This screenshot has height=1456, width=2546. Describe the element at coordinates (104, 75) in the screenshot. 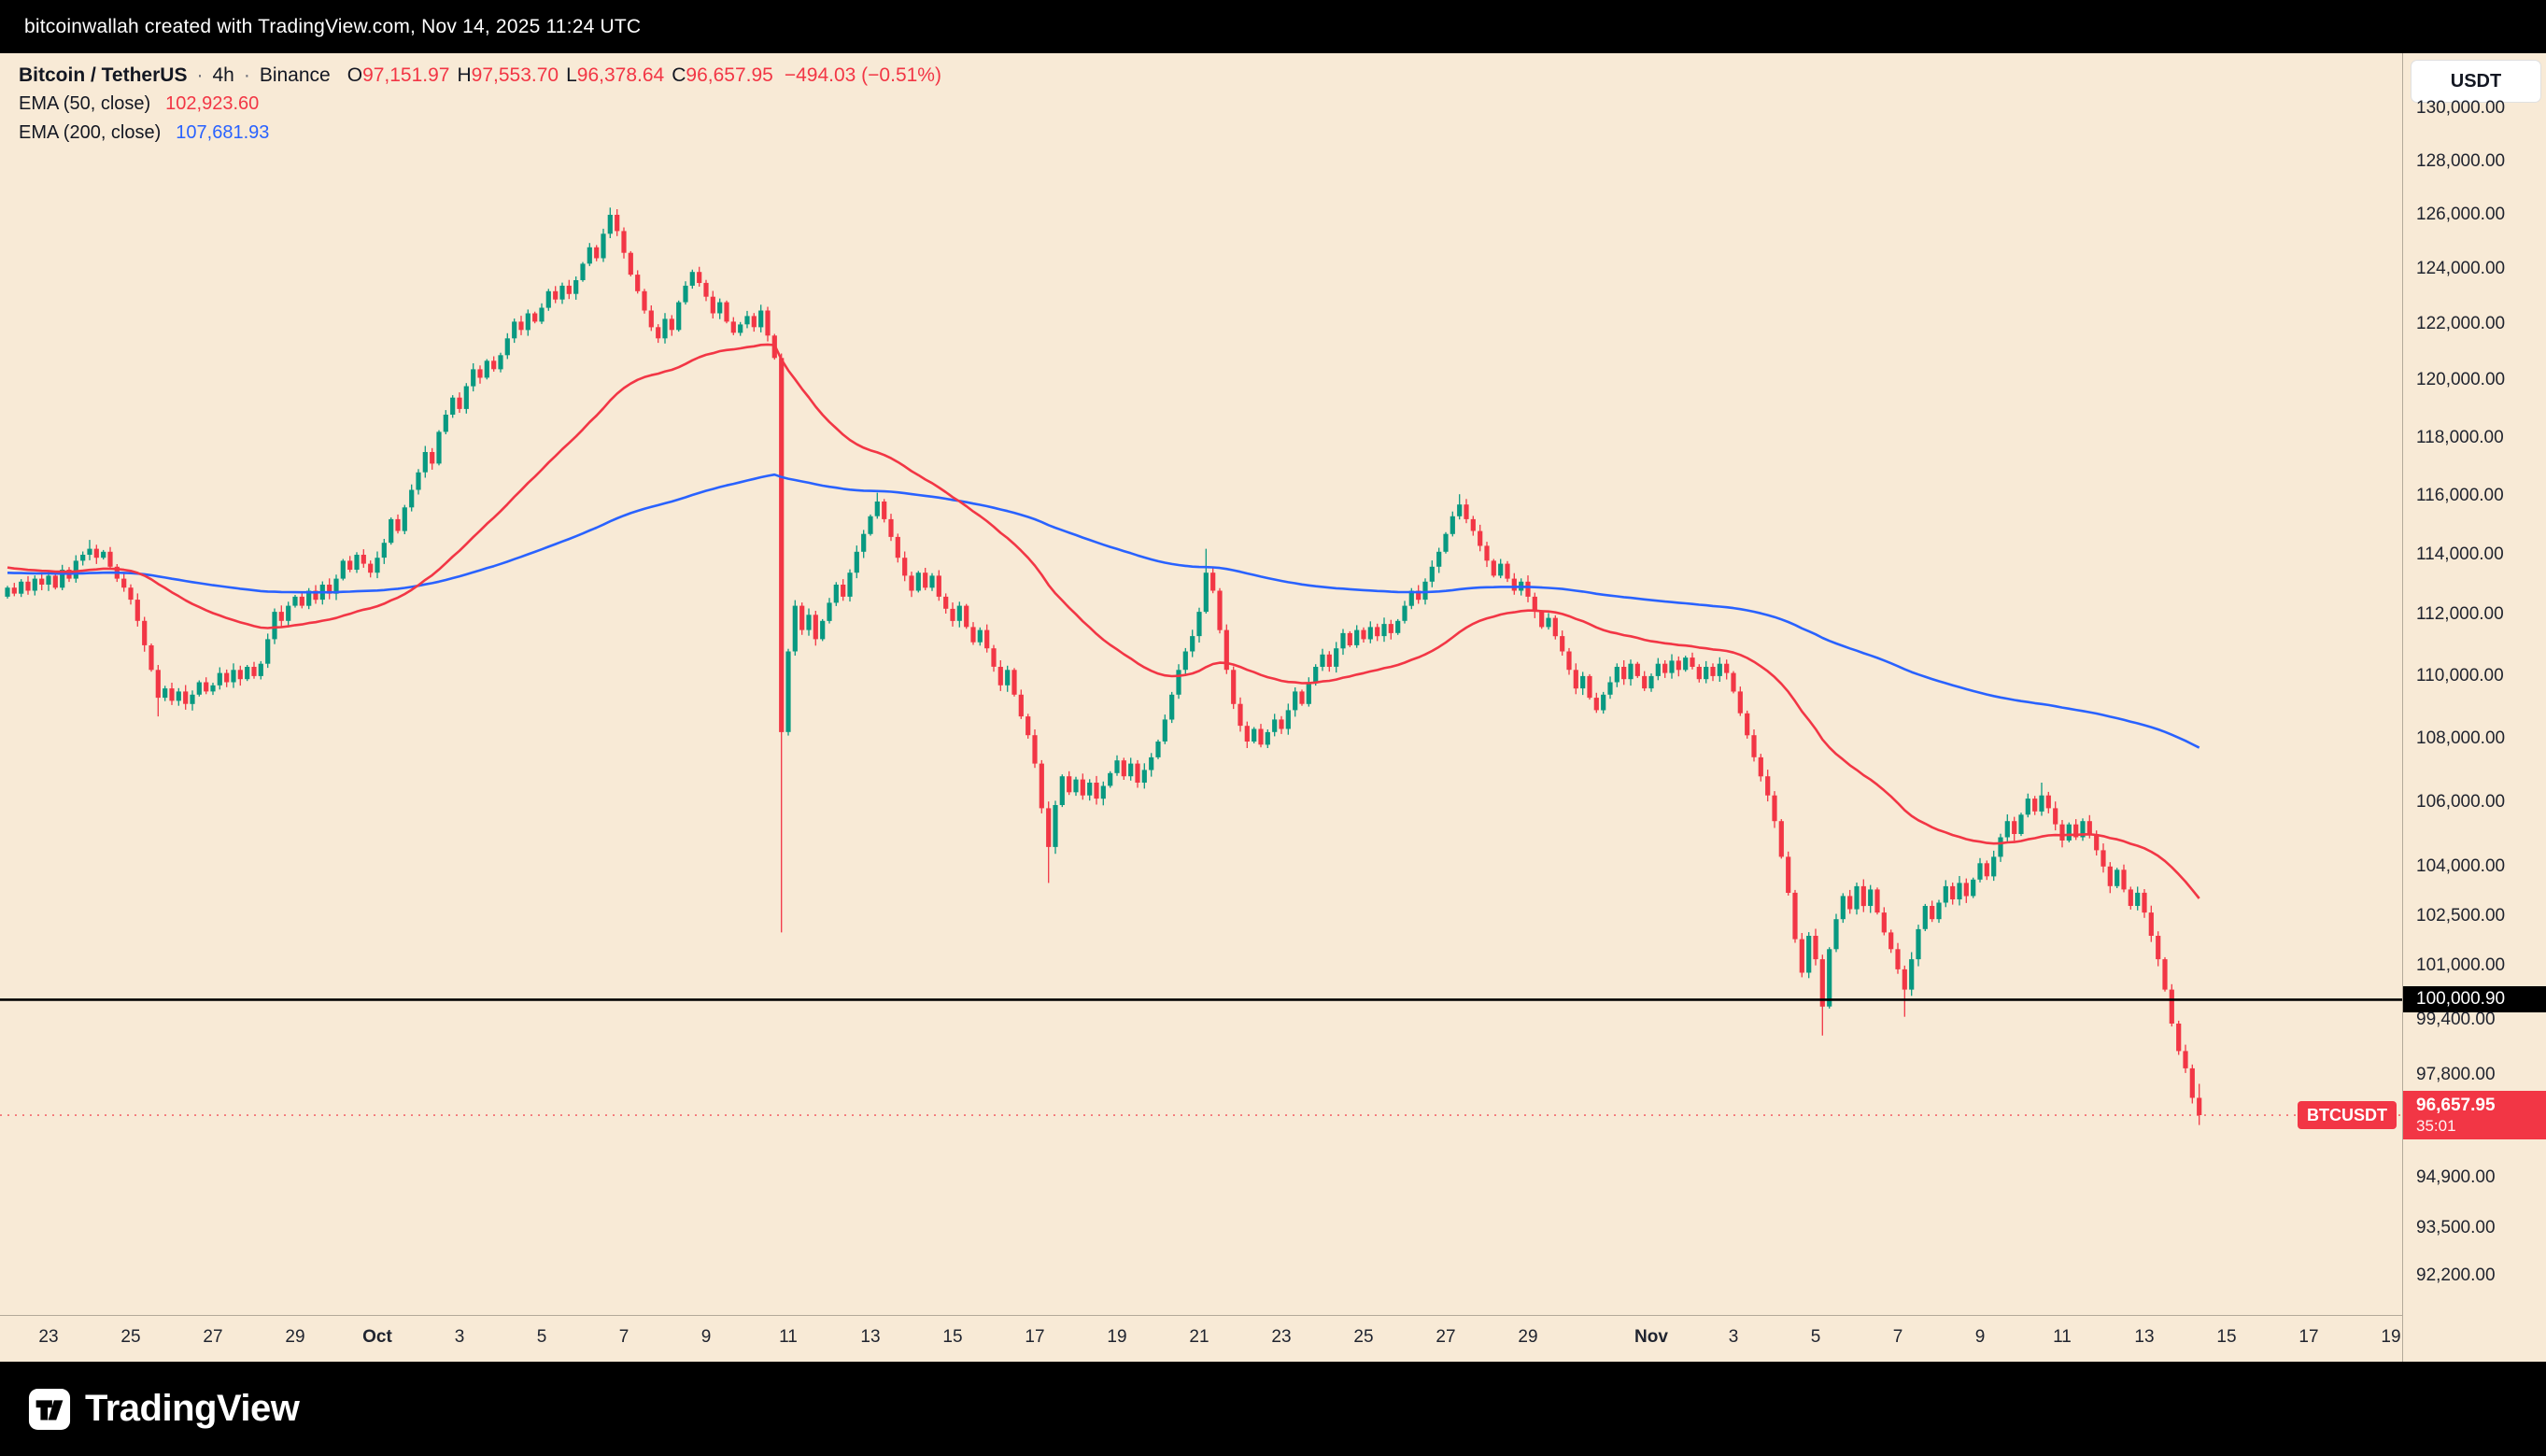

I see `symbol-title: Bitcoin / TetherUS` at that location.